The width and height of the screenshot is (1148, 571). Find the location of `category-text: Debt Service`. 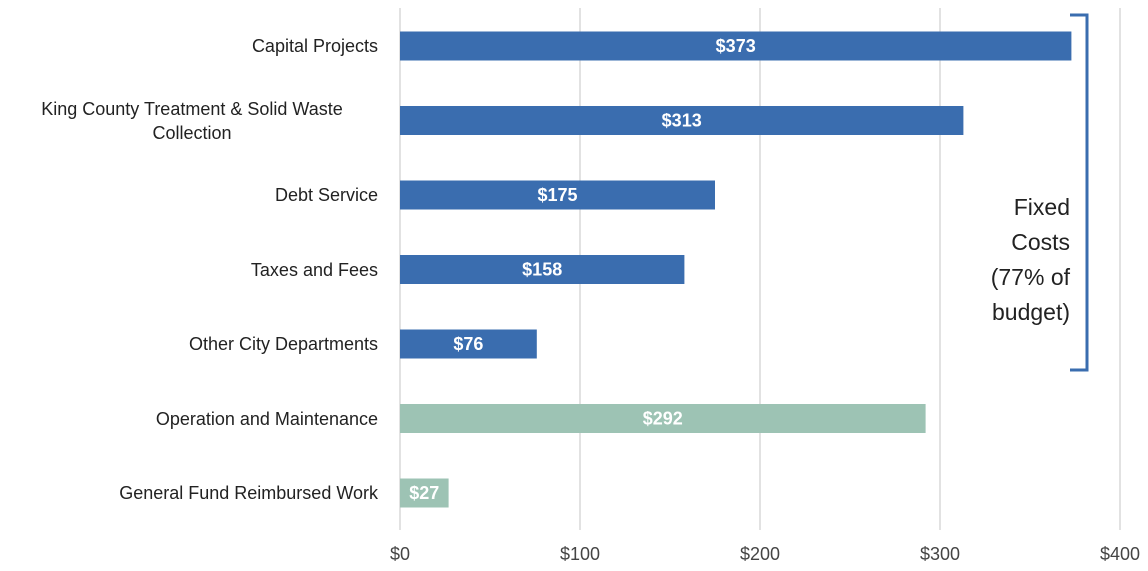

category-text: Debt Service is located at coordinates (326, 195).